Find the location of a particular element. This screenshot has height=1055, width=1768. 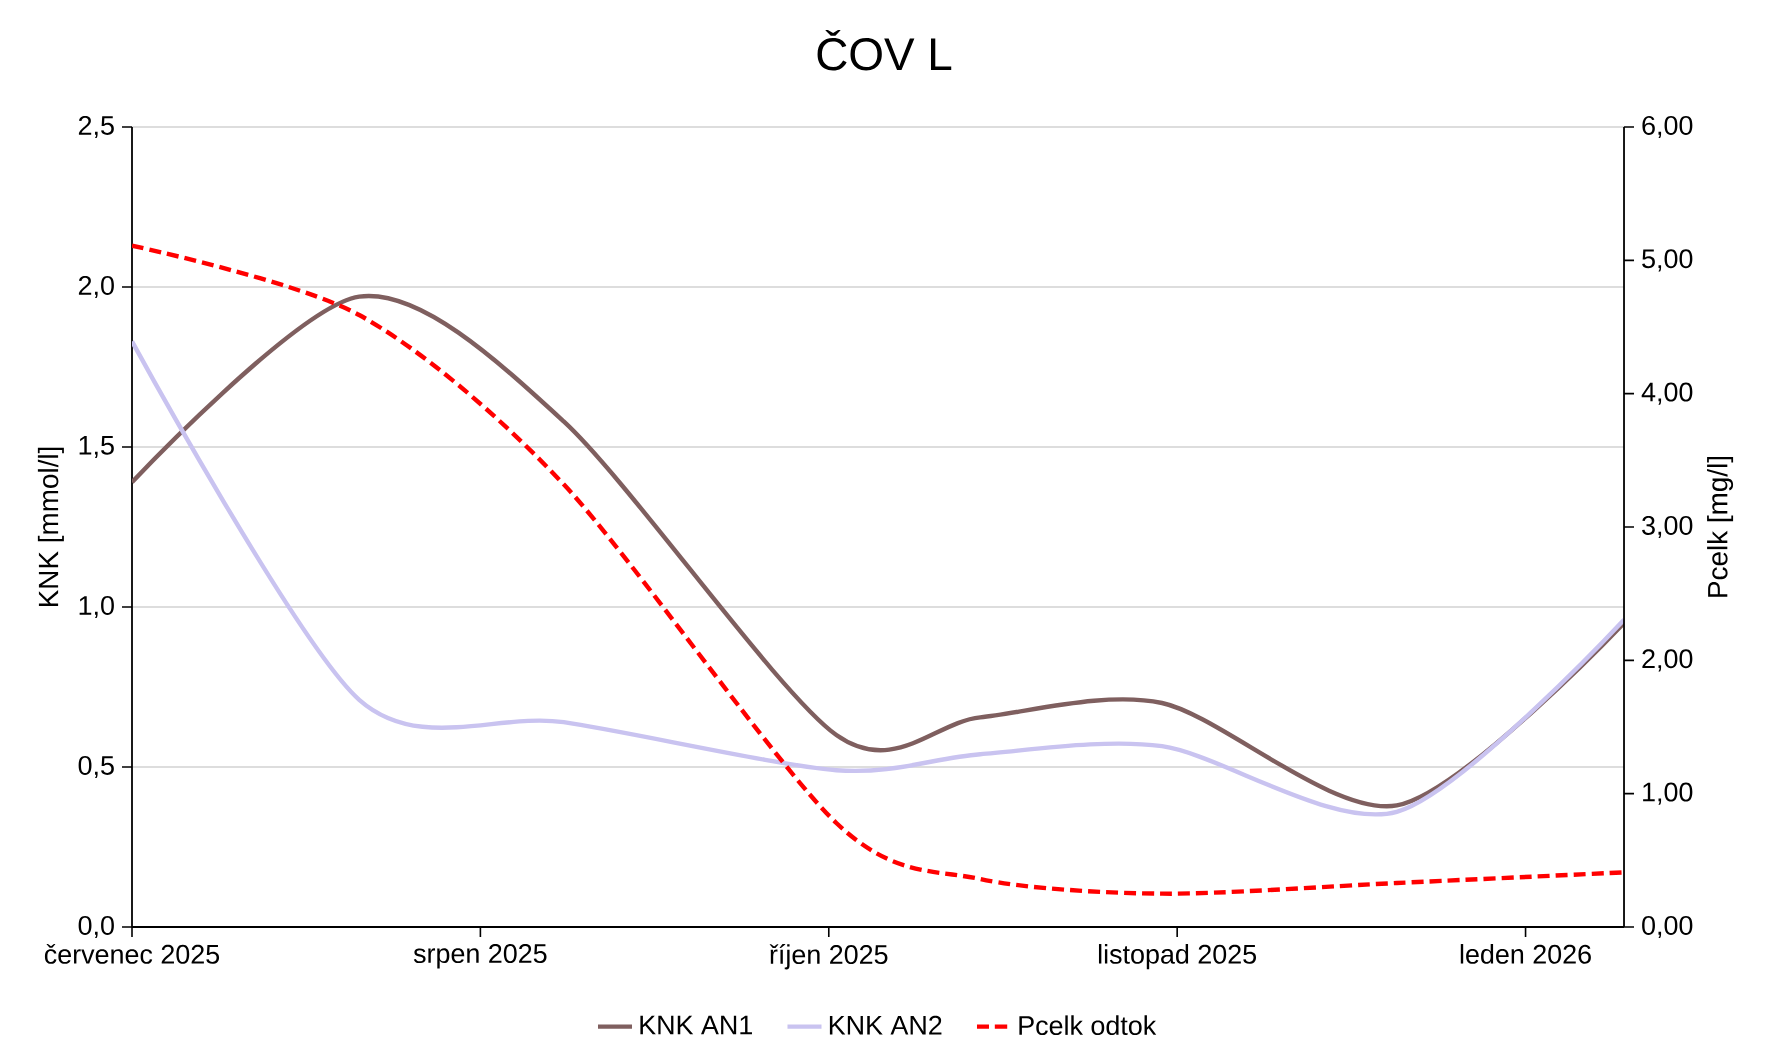

y-tick-label: 1,5 is located at coordinates (96, 447).